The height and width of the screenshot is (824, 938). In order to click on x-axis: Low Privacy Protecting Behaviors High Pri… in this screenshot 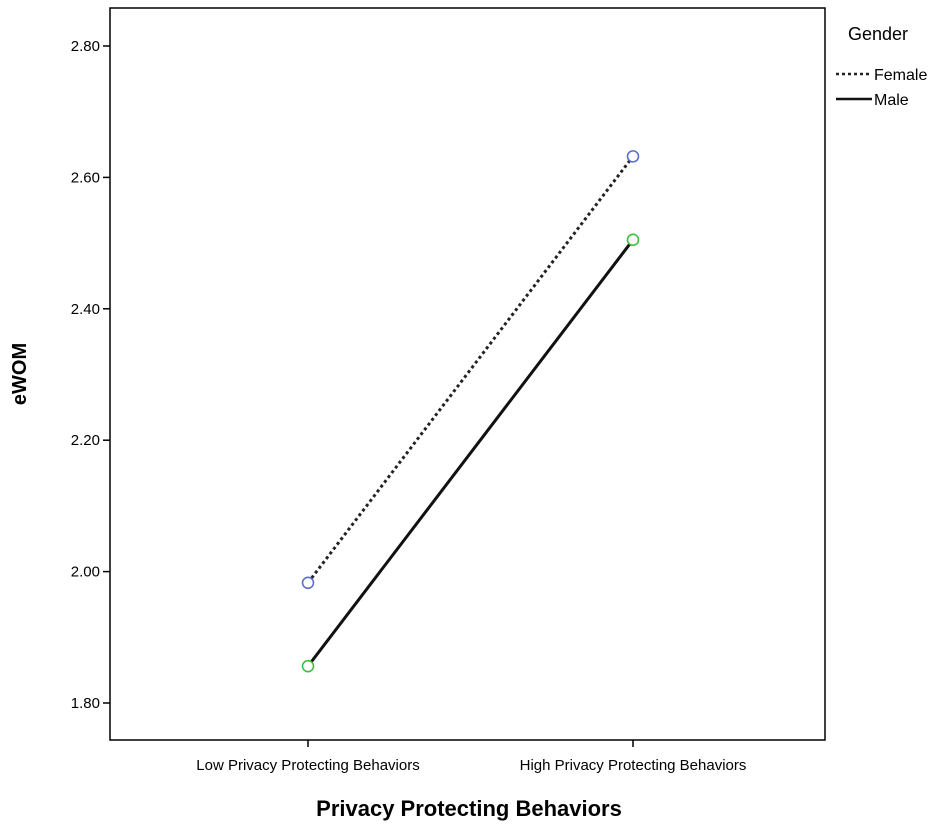, I will do `click(471, 757)`.